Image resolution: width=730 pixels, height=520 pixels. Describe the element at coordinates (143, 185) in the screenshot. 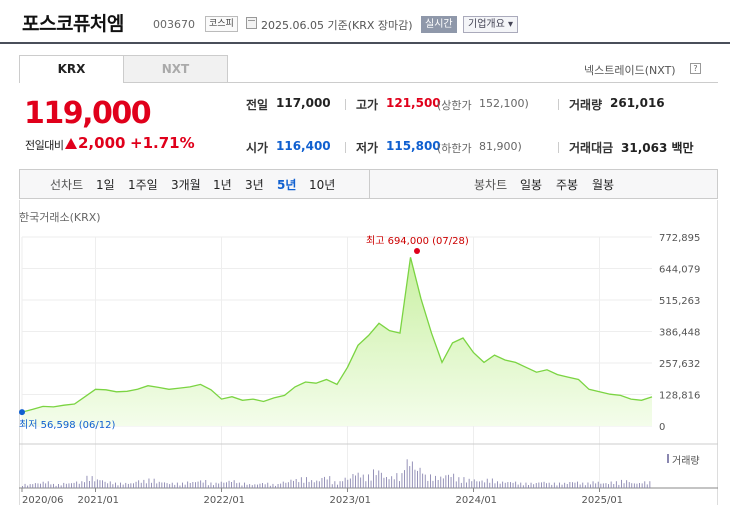

I see `period-1w: 1주일` at that location.